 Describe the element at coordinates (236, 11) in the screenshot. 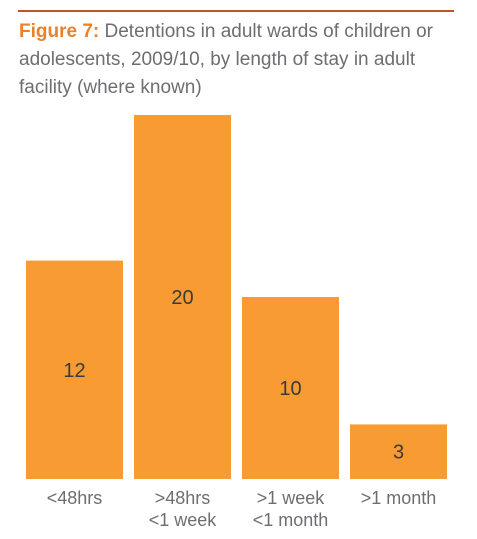

I see `title-rule` at that location.